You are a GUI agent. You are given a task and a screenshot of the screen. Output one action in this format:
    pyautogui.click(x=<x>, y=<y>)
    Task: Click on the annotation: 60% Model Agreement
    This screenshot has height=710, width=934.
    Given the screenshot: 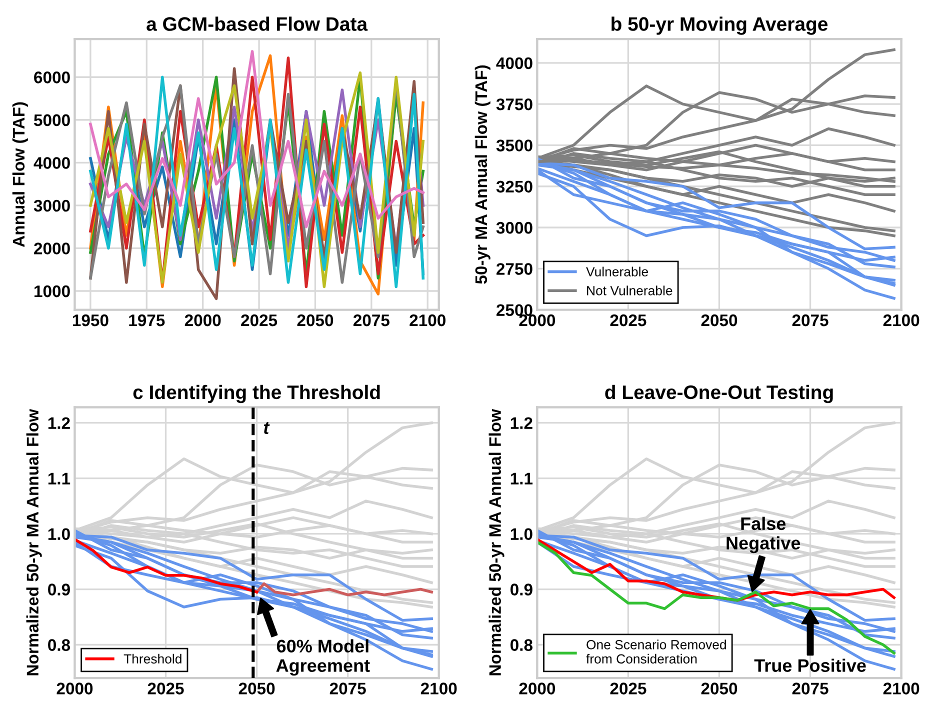 What is the action you would take?
    pyautogui.click(x=323, y=657)
    